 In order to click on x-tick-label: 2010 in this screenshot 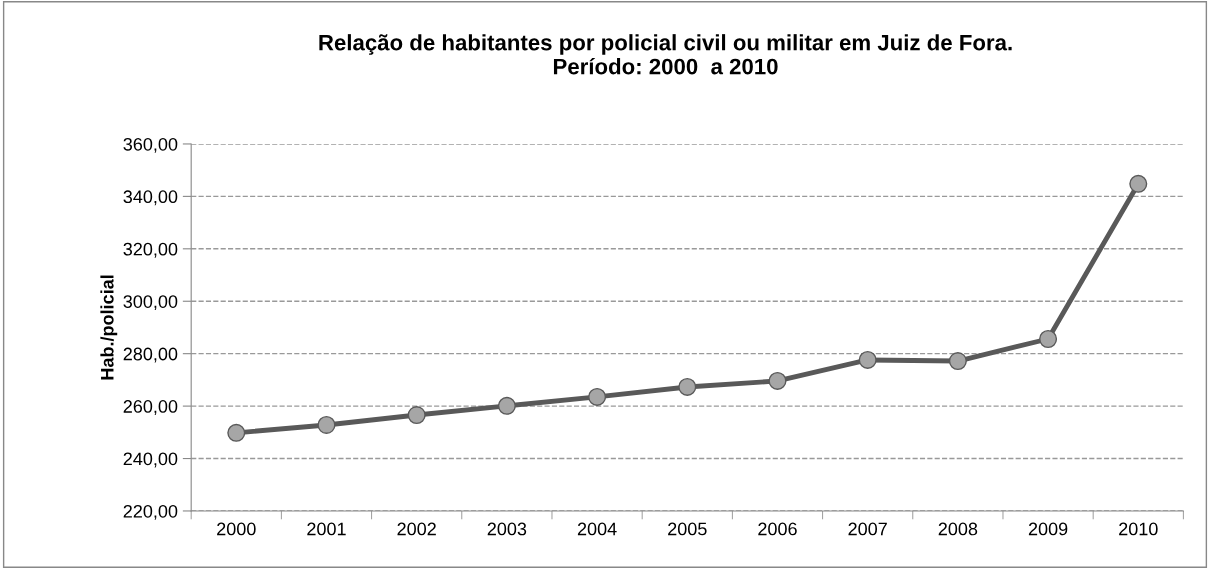, I will do `click(1138, 529)`.